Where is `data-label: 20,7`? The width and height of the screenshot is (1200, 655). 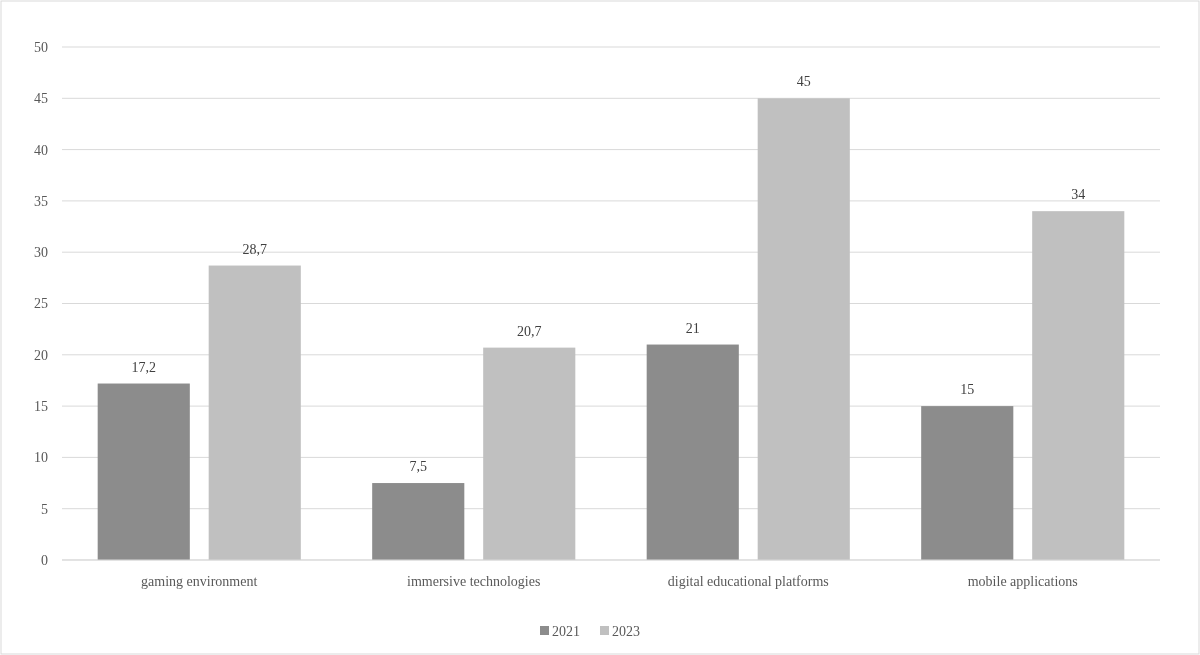
data-label: 20,7 is located at coordinates (529, 331).